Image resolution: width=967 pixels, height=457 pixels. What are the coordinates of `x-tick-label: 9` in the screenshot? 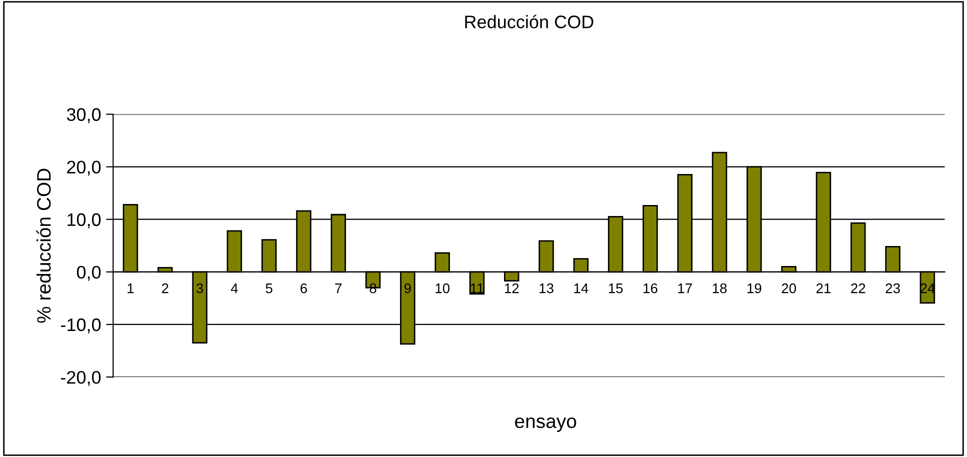 It's located at (407, 288).